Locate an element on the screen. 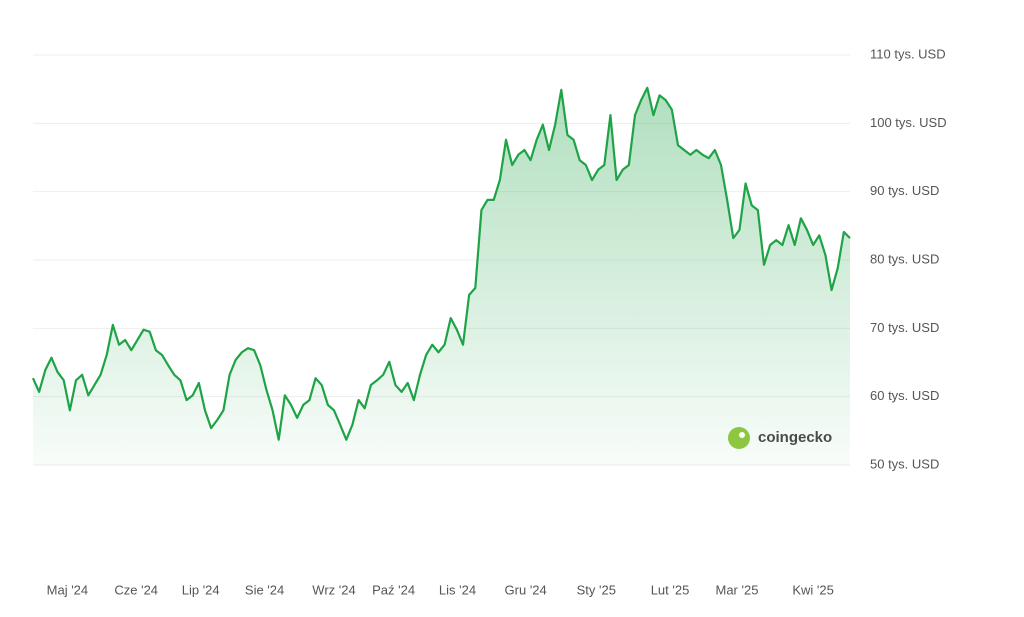 Image resolution: width=1024 pixels, height=617 pixels. x-tick-label: Lut '25 is located at coordinates (670, 589).